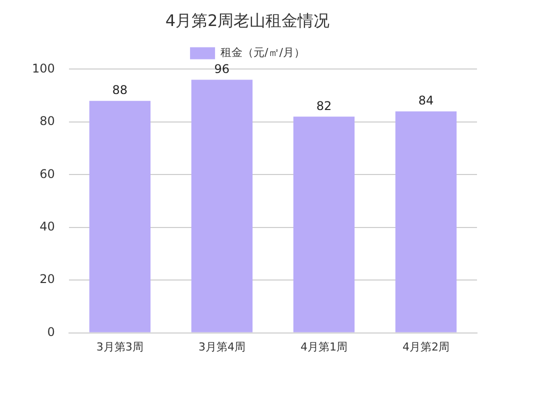  I want to click on y-tick-label: 40, so click(47, 226).